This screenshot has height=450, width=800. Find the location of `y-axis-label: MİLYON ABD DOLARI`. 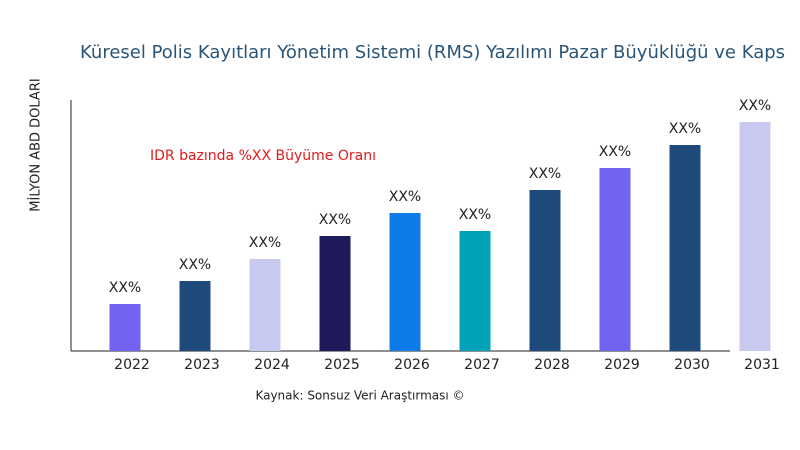

y-axis-label: MİLYON ABD DOLARI is located at coordinates (36, 144).